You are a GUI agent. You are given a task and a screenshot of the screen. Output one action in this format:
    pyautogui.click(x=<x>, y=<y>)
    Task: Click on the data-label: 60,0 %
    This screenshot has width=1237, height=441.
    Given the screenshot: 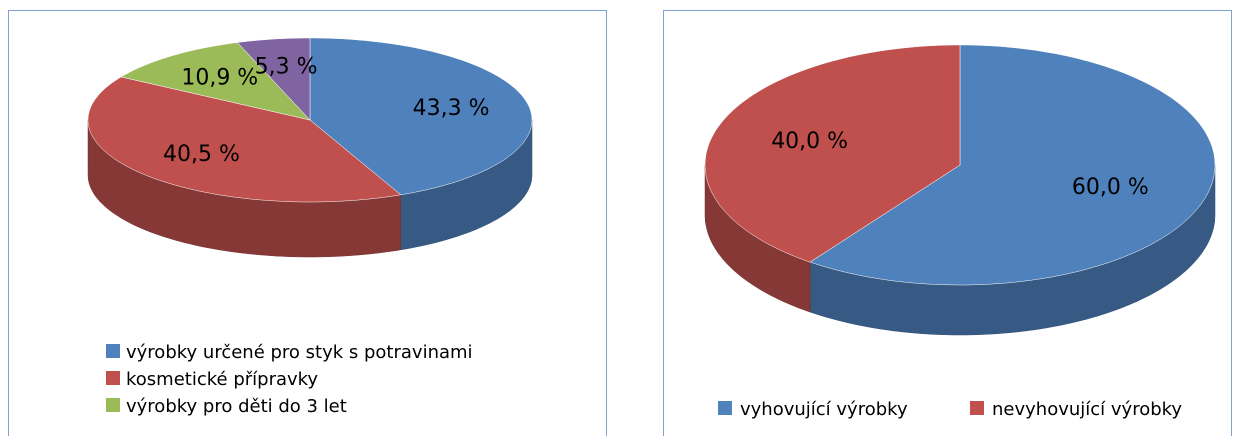 What is the action you would take?
    pyautogui.click(x=1110, y=187)
    